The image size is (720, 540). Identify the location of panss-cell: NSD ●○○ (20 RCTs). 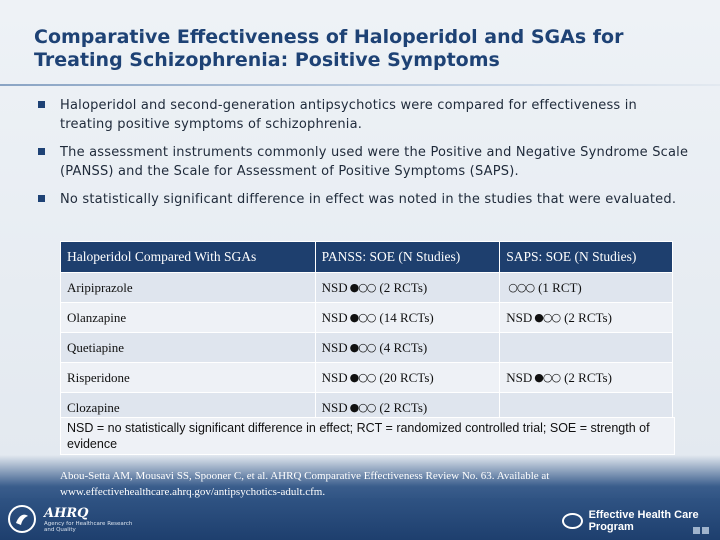
(407, 377).